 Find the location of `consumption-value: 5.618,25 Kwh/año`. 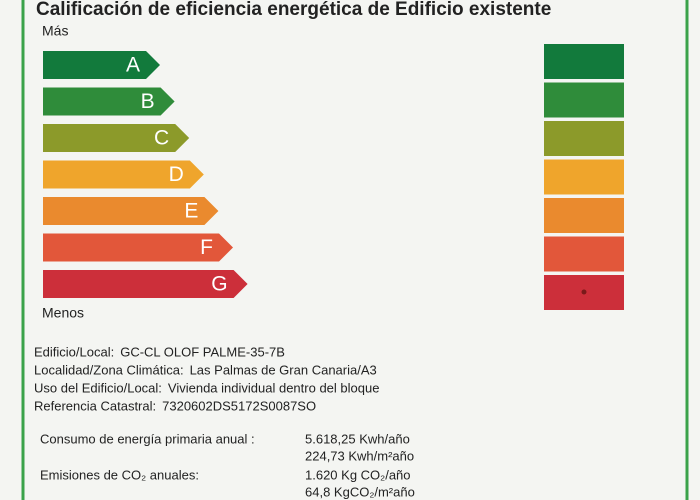

consumption-value: 5.618,25 Kwh/año is located at coordinates (357, 438).